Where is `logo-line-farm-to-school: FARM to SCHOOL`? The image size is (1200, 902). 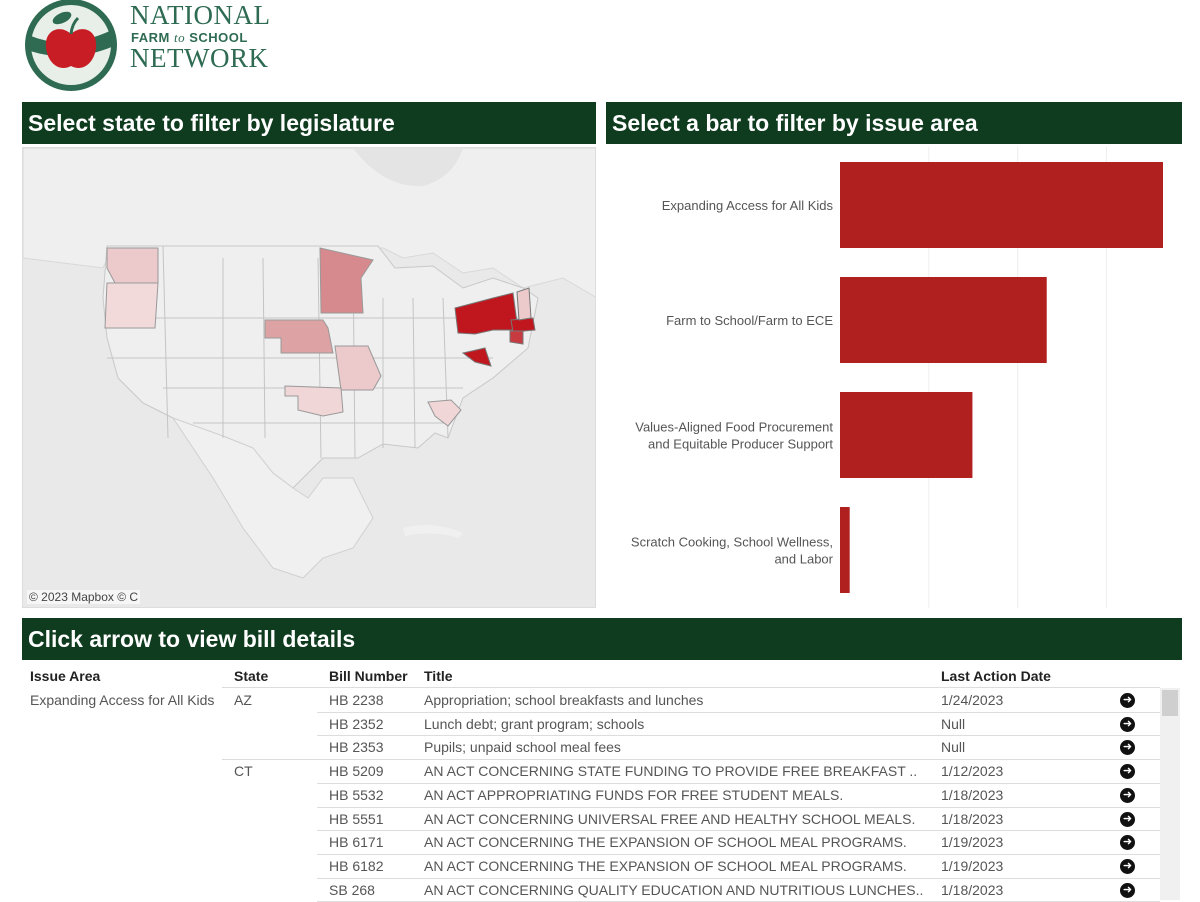 logo-line-farm-to-school: FARM to SCHOOL is located at coordinates (200, 37).